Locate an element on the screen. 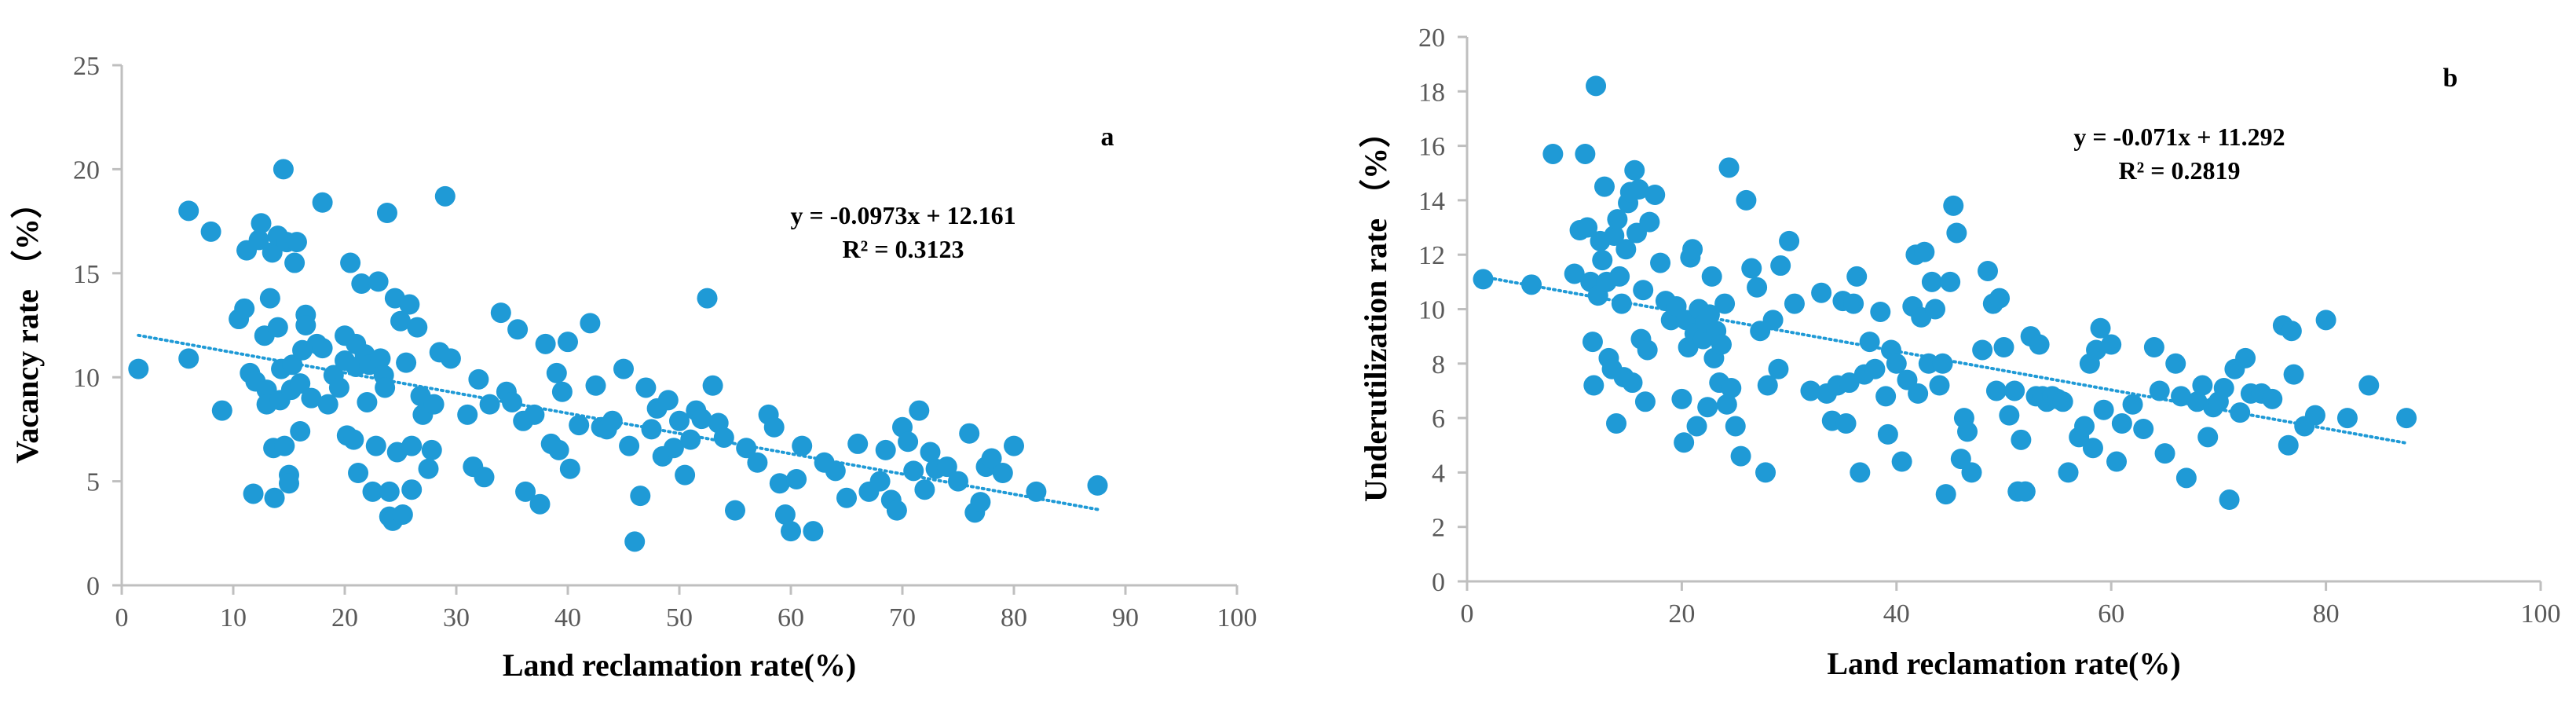 This screenshot has height=711, width=2576. regression-equation: y = -0.0973x + 12.161 is located at coordinates (903, 215).